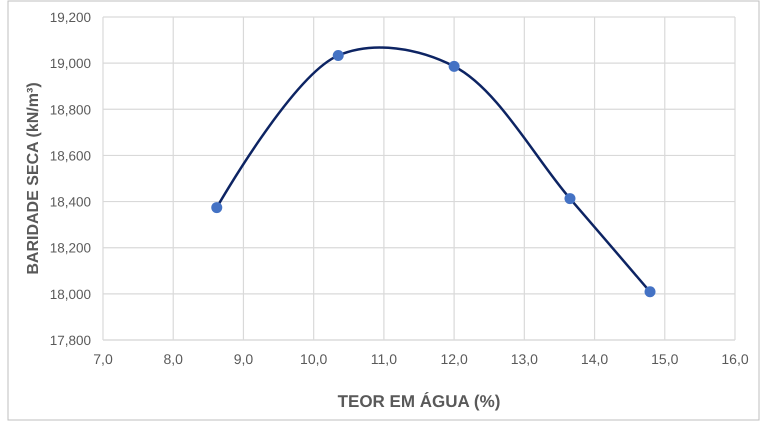 This screenshot has height=421, width=761. I want to click on y-tick-label: 18,000, so click(70, 294).